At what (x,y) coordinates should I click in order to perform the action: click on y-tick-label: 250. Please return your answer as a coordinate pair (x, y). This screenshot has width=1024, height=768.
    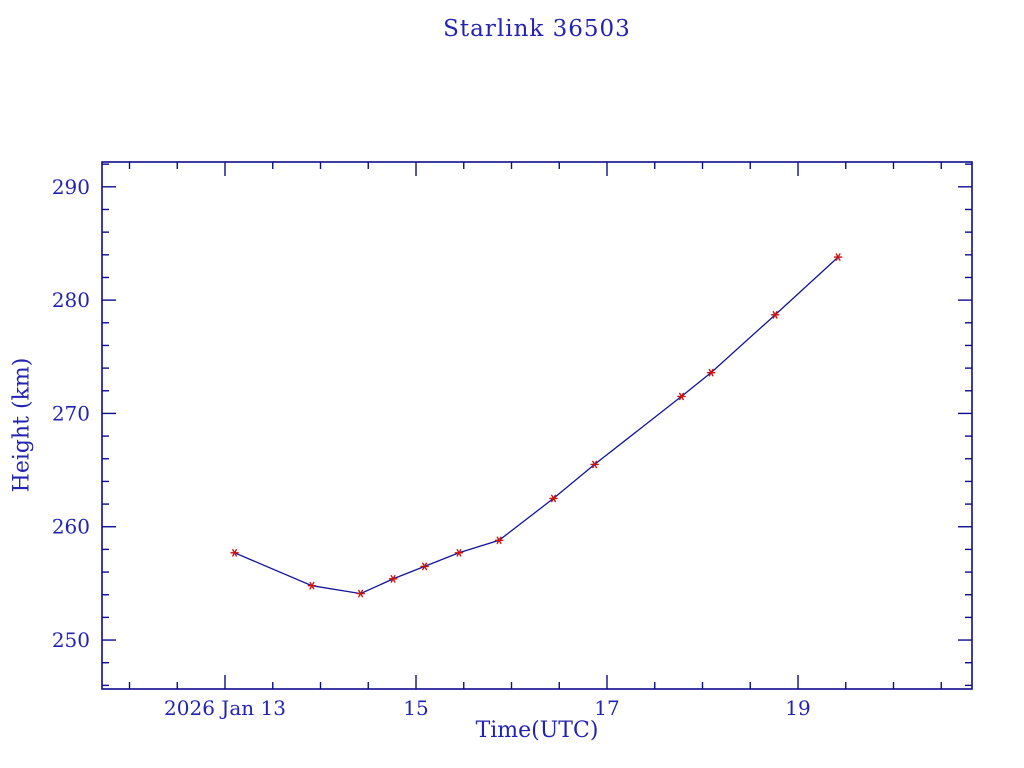
    Looking at the image, I should click on (71, 640).